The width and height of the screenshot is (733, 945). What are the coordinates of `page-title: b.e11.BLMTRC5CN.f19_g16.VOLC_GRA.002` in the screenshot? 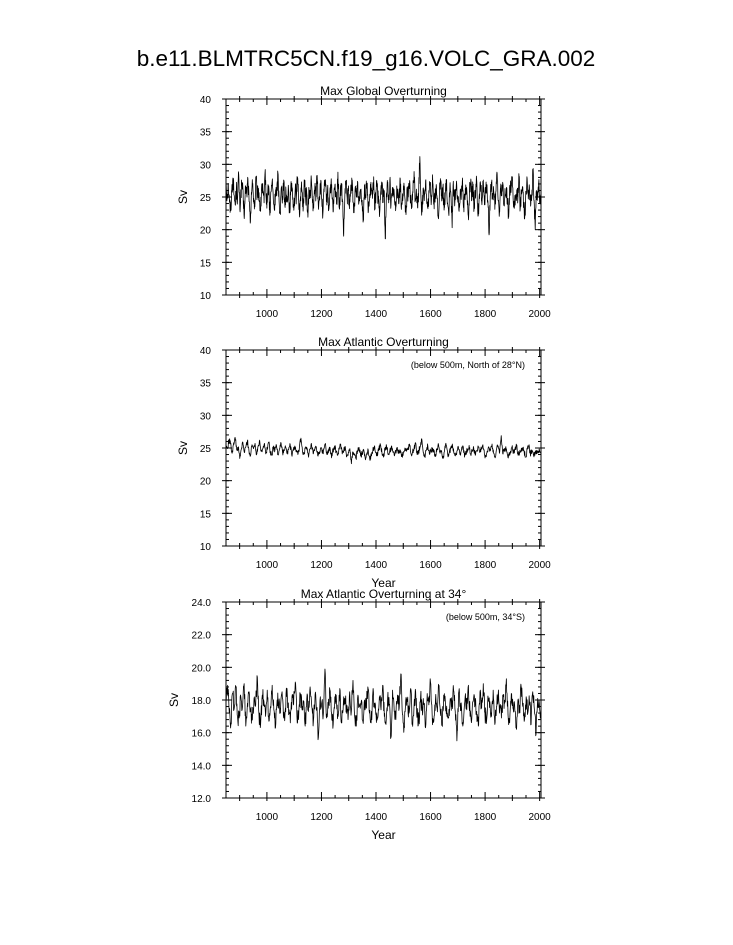 It's located at (366, 58).